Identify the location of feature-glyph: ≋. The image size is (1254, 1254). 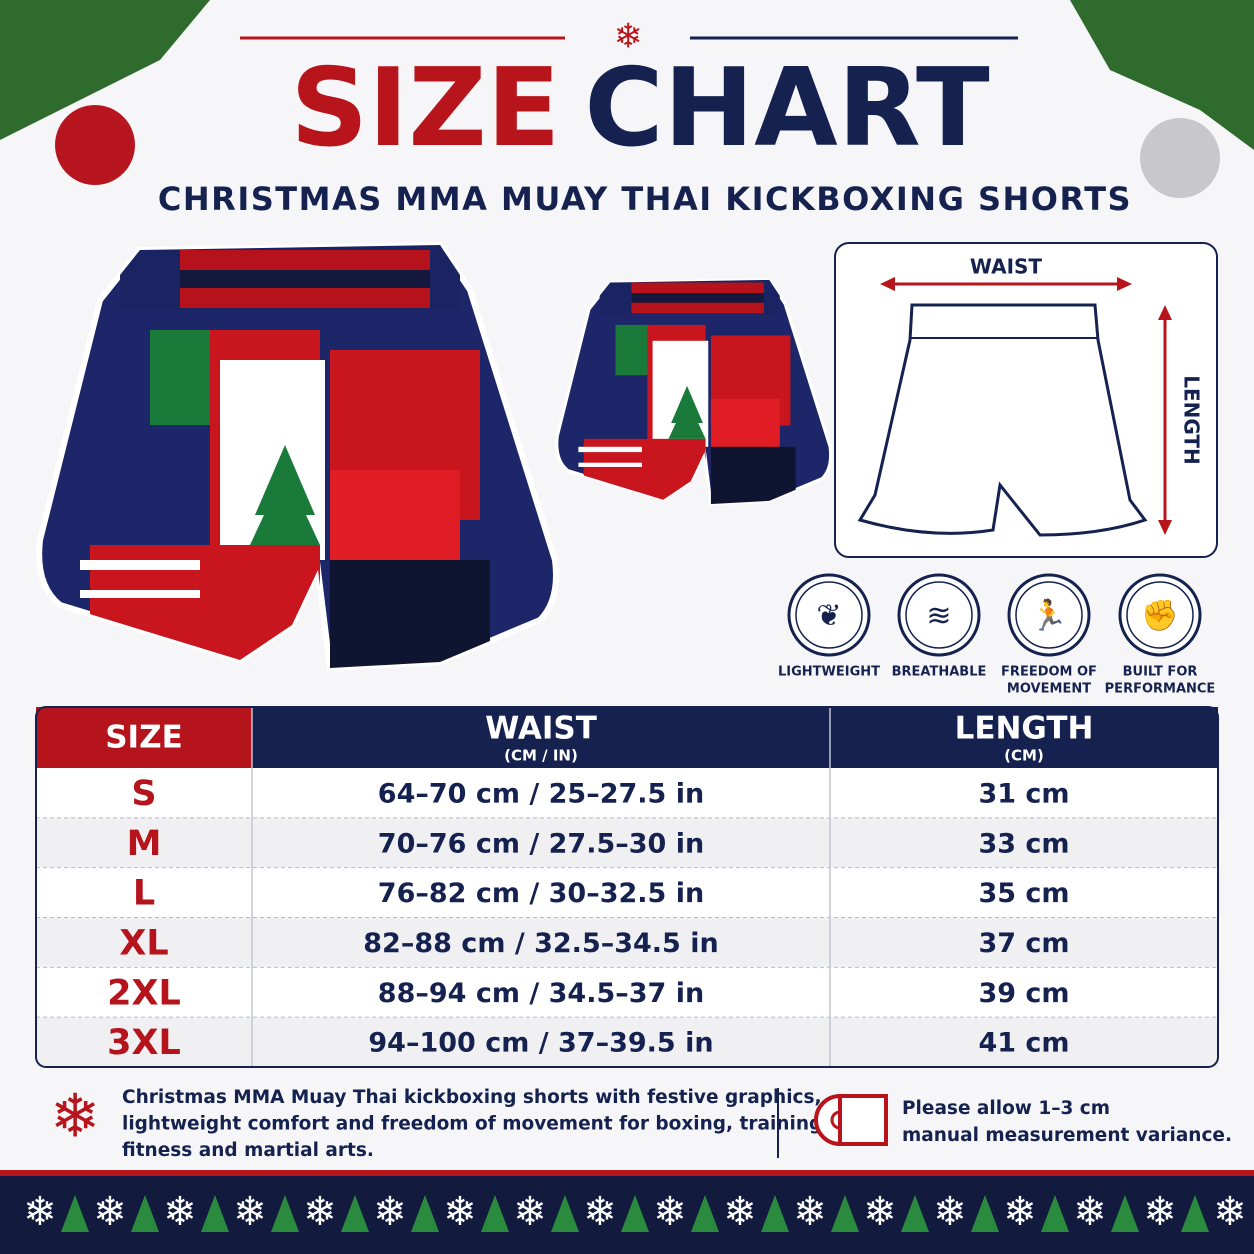
(938, 616).